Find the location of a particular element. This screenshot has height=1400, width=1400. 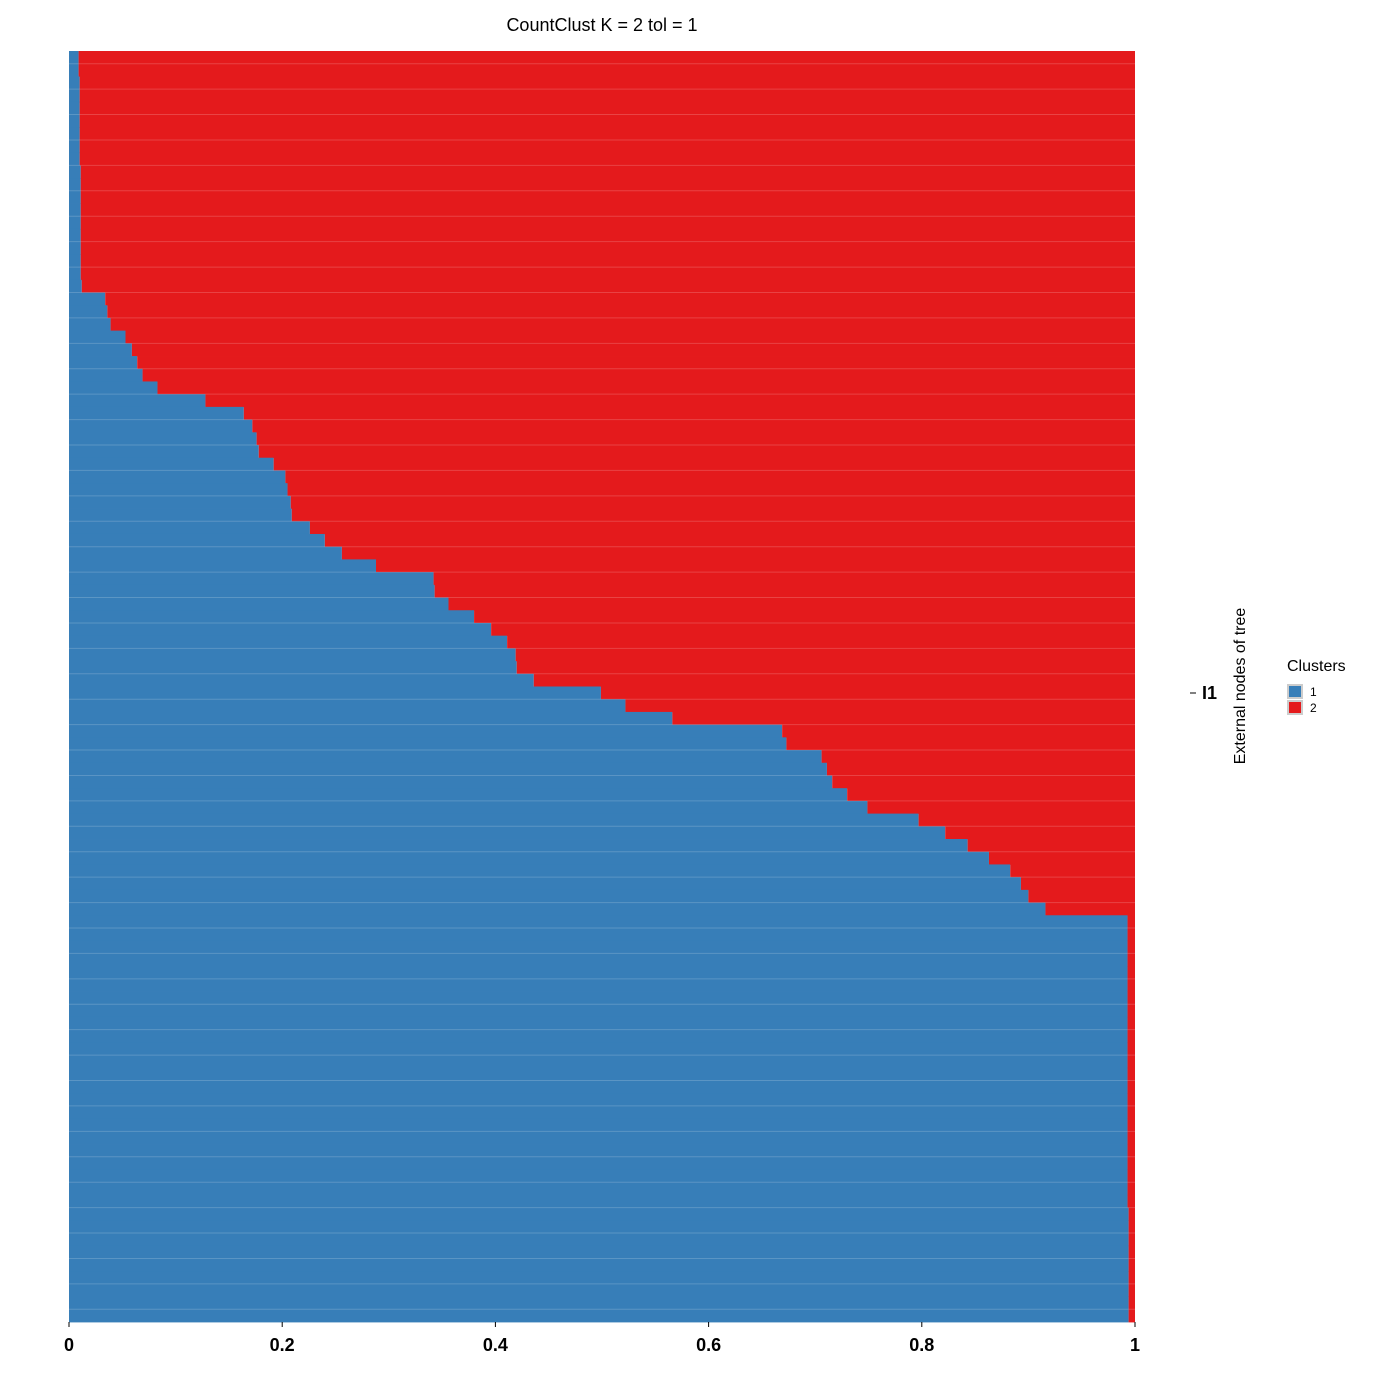

x-tick-label: 0.6 is located at coordinates (708, 1345).